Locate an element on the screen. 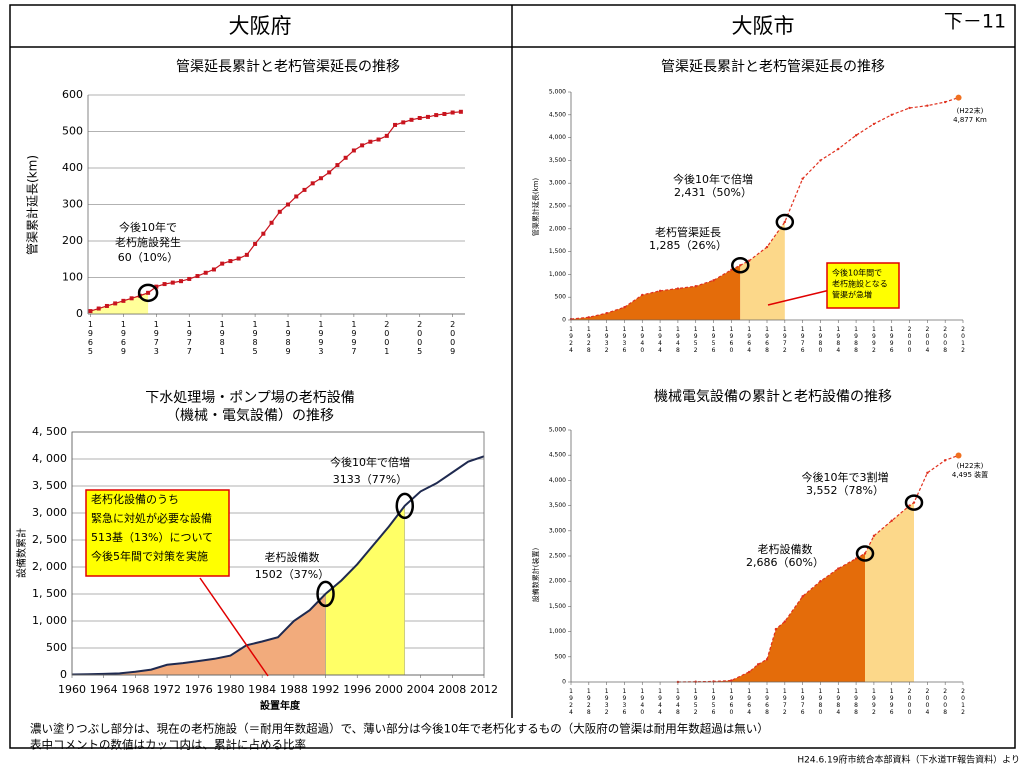 The width and height of the screenshot is (1024, 768). x-tick-label: 1928 is located at coordinates (588, 702).